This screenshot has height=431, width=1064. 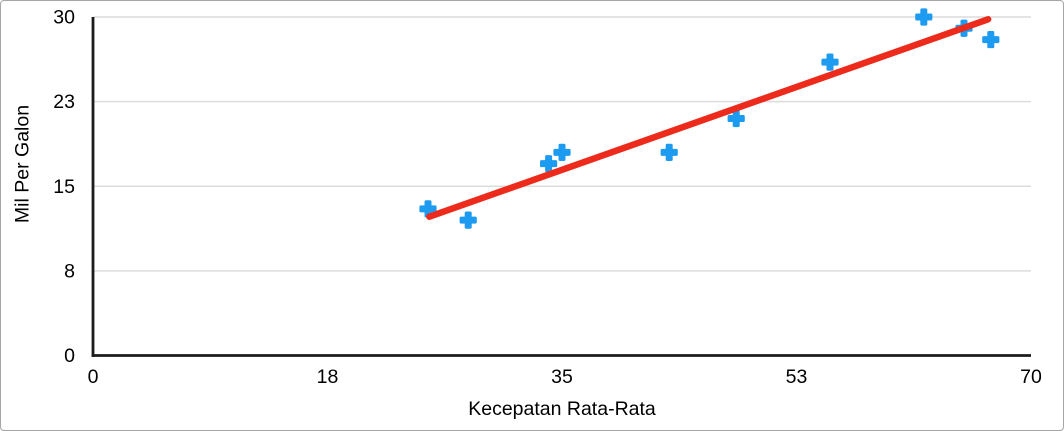 I want to click on y-tick-labels: 0 8 15 23 30, so click(x=64, y=187).